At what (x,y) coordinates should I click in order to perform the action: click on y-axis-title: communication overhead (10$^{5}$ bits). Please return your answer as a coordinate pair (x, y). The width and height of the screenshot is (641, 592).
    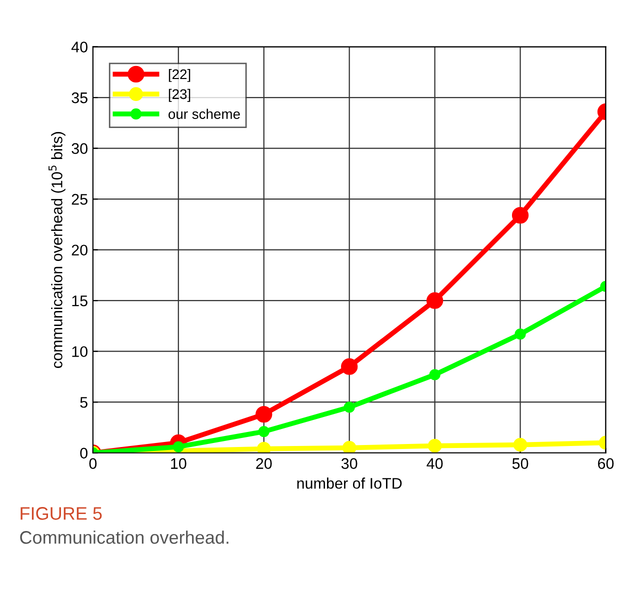
    Looking at the image, I should click on (57, 250).